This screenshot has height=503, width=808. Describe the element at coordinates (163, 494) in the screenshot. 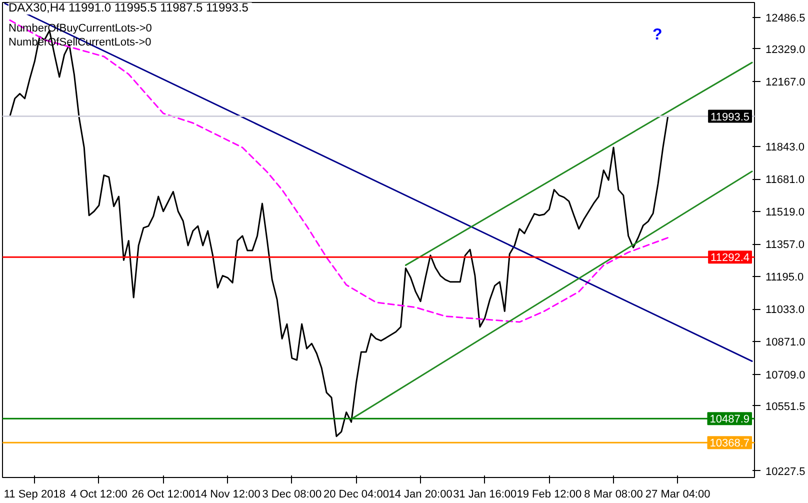

I see `x-tick-label: 26 Oct 12:00` at that location.